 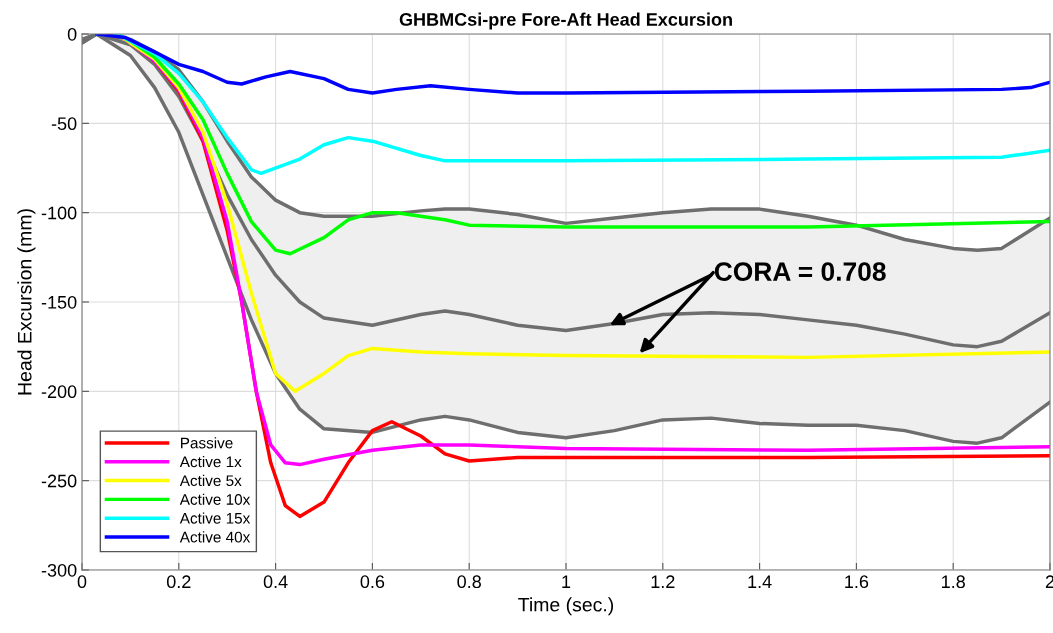 What do you see at coordinates (59, 302) in the screenshot?
I see `y-tick-label: -150` at bounding box center [59, 302].